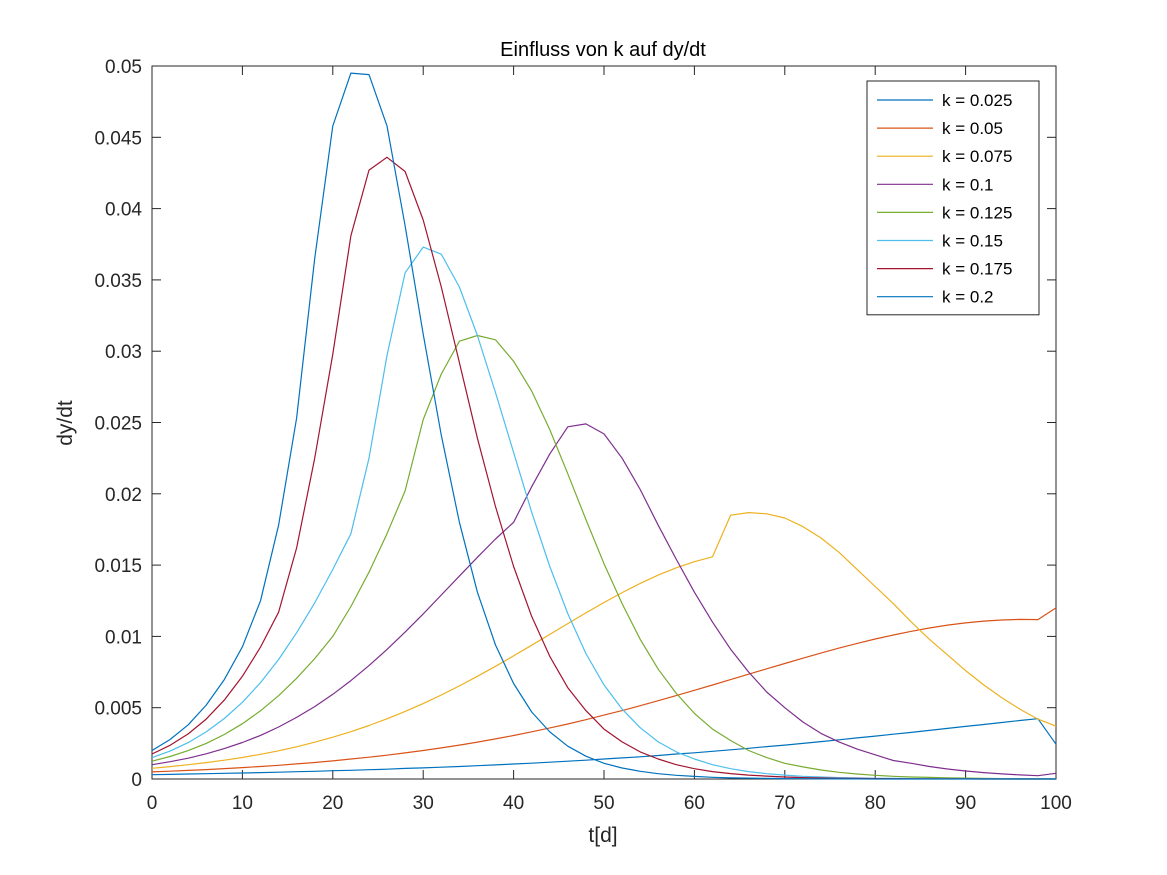  I want to click on y-tick-label: 0.015, so click(118, 566).